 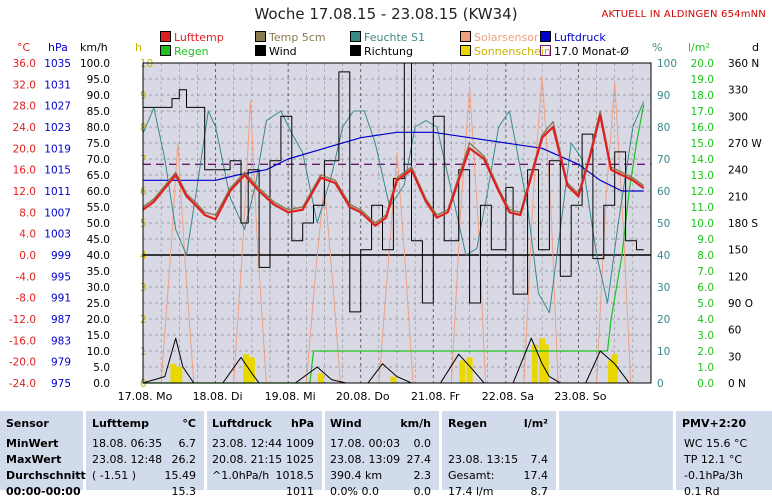 What do you see at coordinates (705, 336) in the screenshot?
I see `rain-tick-label: 3.0` at bounding box center [705, 336].